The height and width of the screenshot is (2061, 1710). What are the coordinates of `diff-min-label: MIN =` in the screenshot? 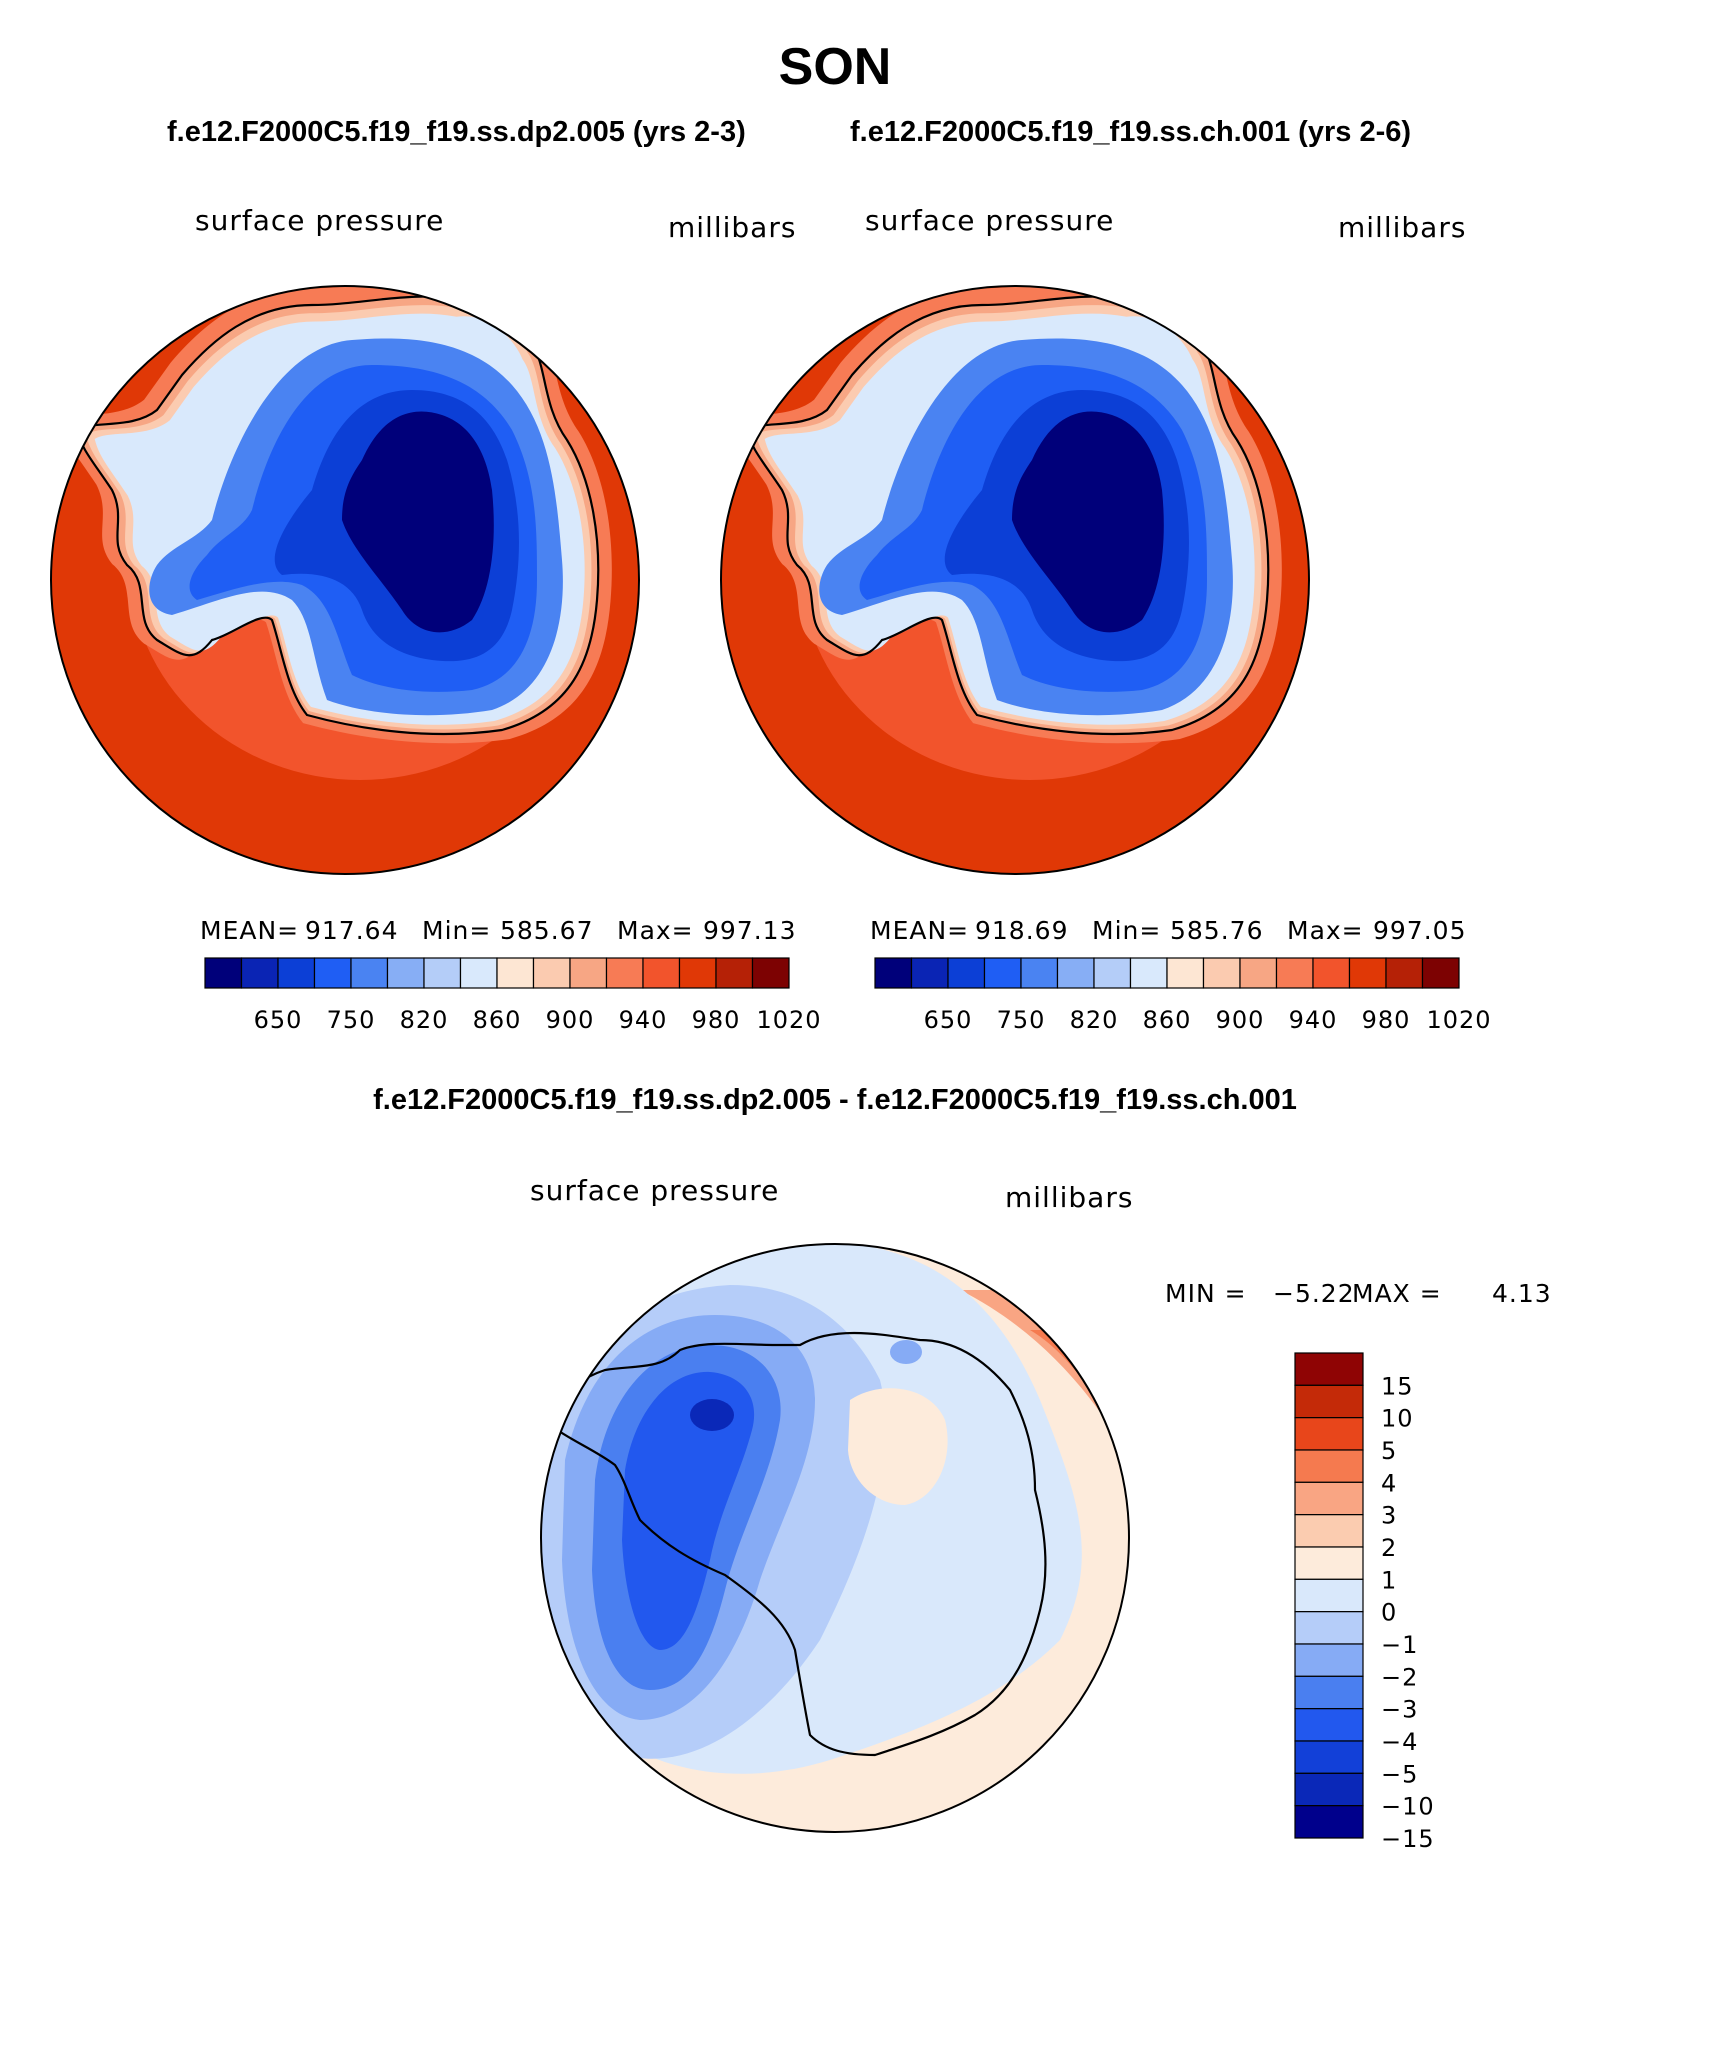 It's located at (1206, 1293).